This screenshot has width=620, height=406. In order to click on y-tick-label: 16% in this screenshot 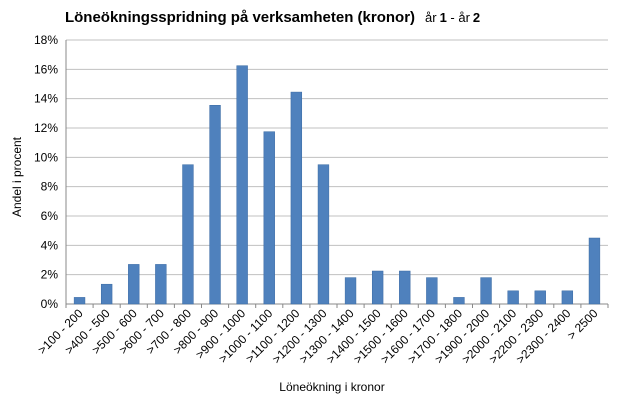, I will do `click(46, 69)`.